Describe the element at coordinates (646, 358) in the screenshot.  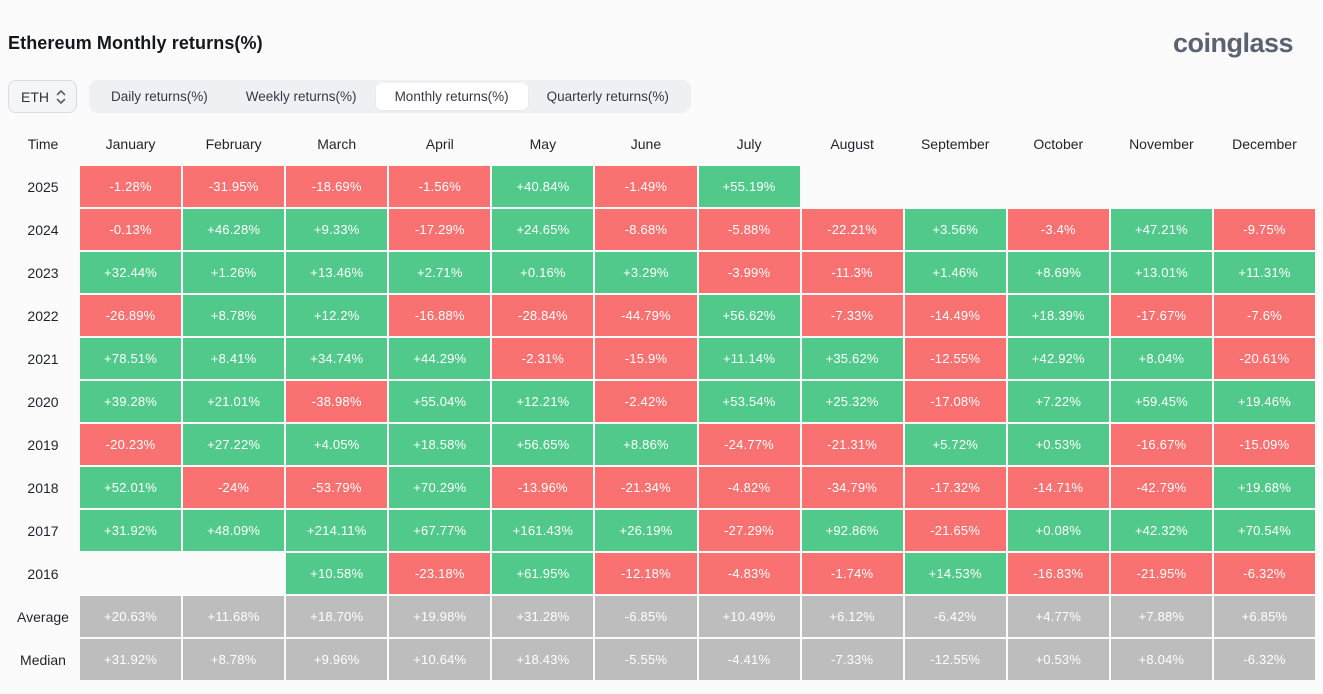
I see `return-cell: -15.9%` at that location.